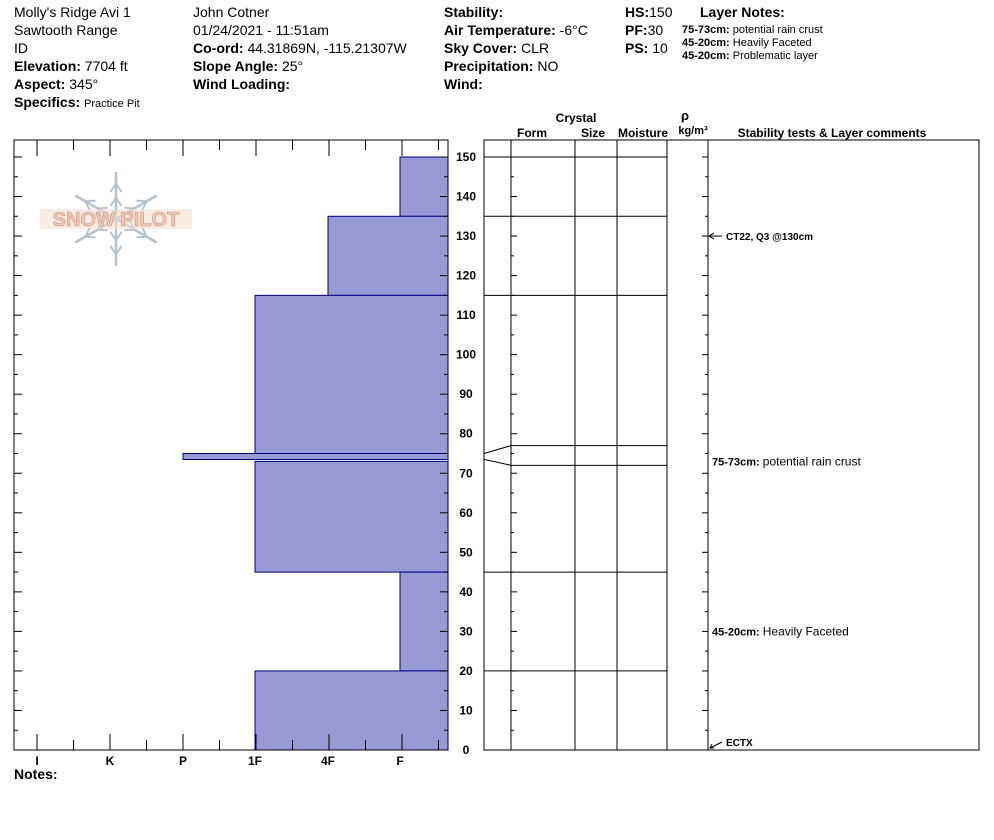 This screenshot has height=840, width=994. Describe the element at coordinates (110, 761) in the screenshot. I see `hardness-label-k: K` at that location.